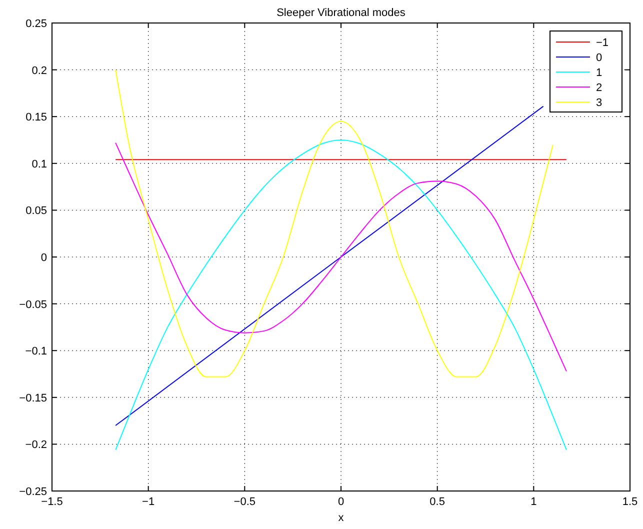  I want to click on legend-label: 0, so click(599, 58).